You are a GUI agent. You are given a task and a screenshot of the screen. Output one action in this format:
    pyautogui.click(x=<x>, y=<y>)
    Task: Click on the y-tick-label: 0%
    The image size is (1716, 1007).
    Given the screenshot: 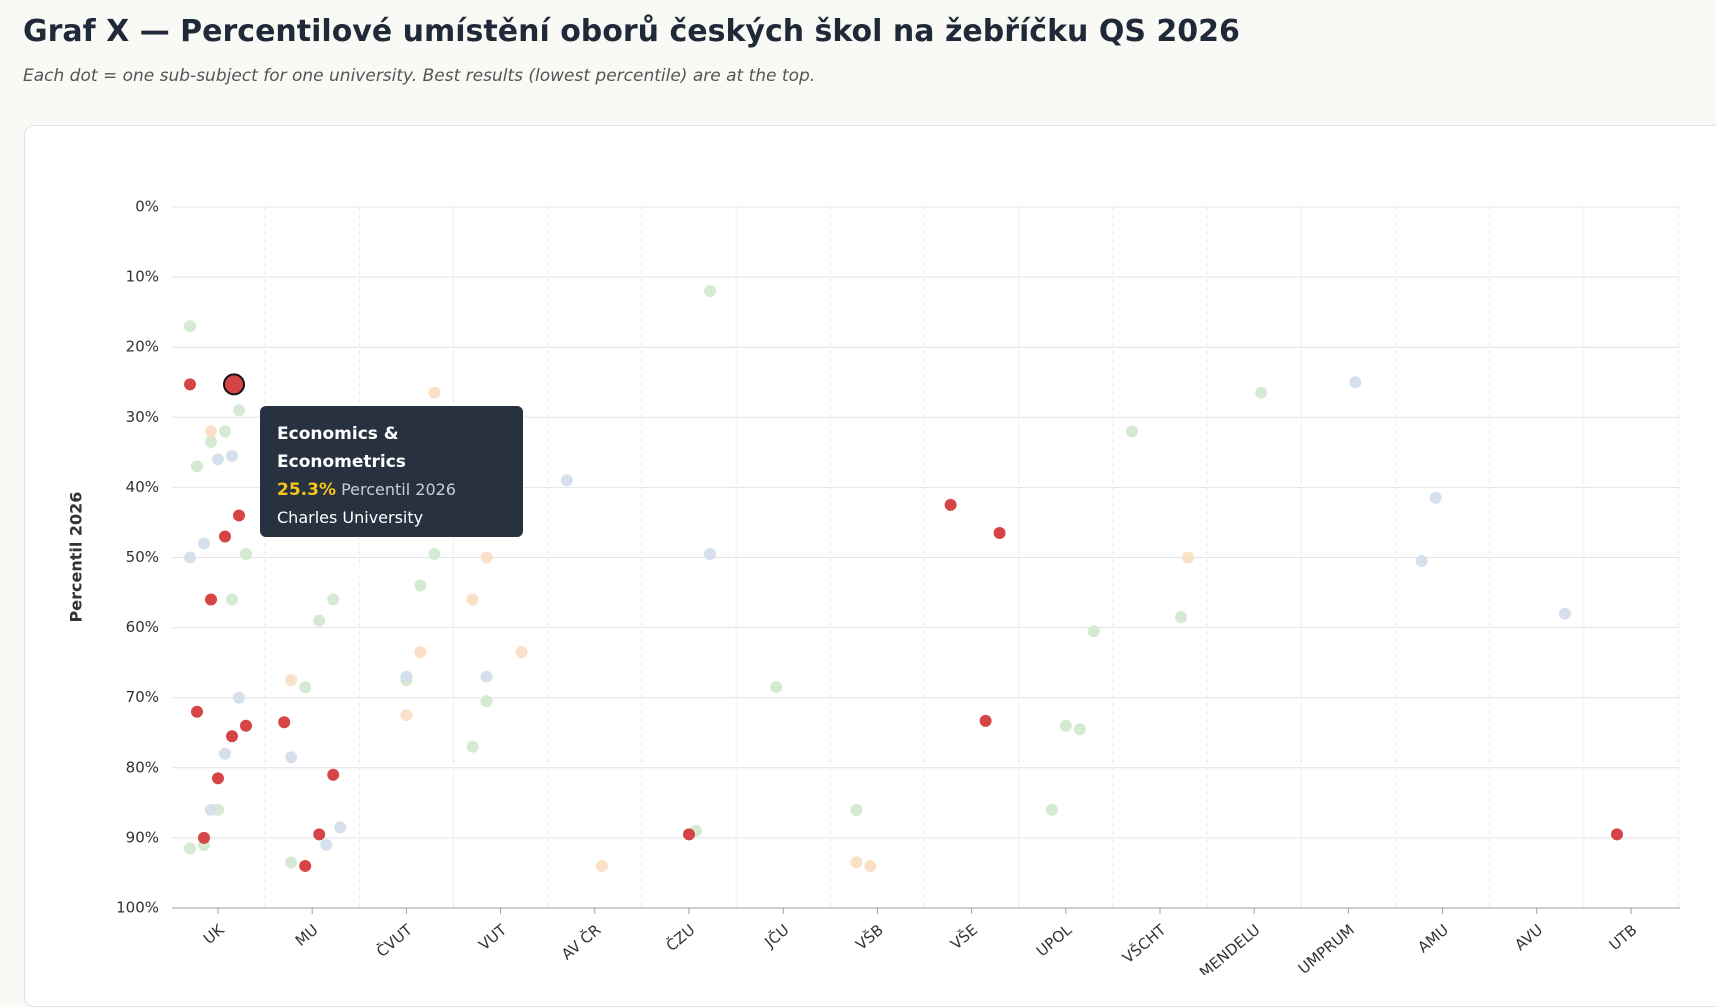 What is the action you would take?
    pyautogui.click(x=147, y=207)
    